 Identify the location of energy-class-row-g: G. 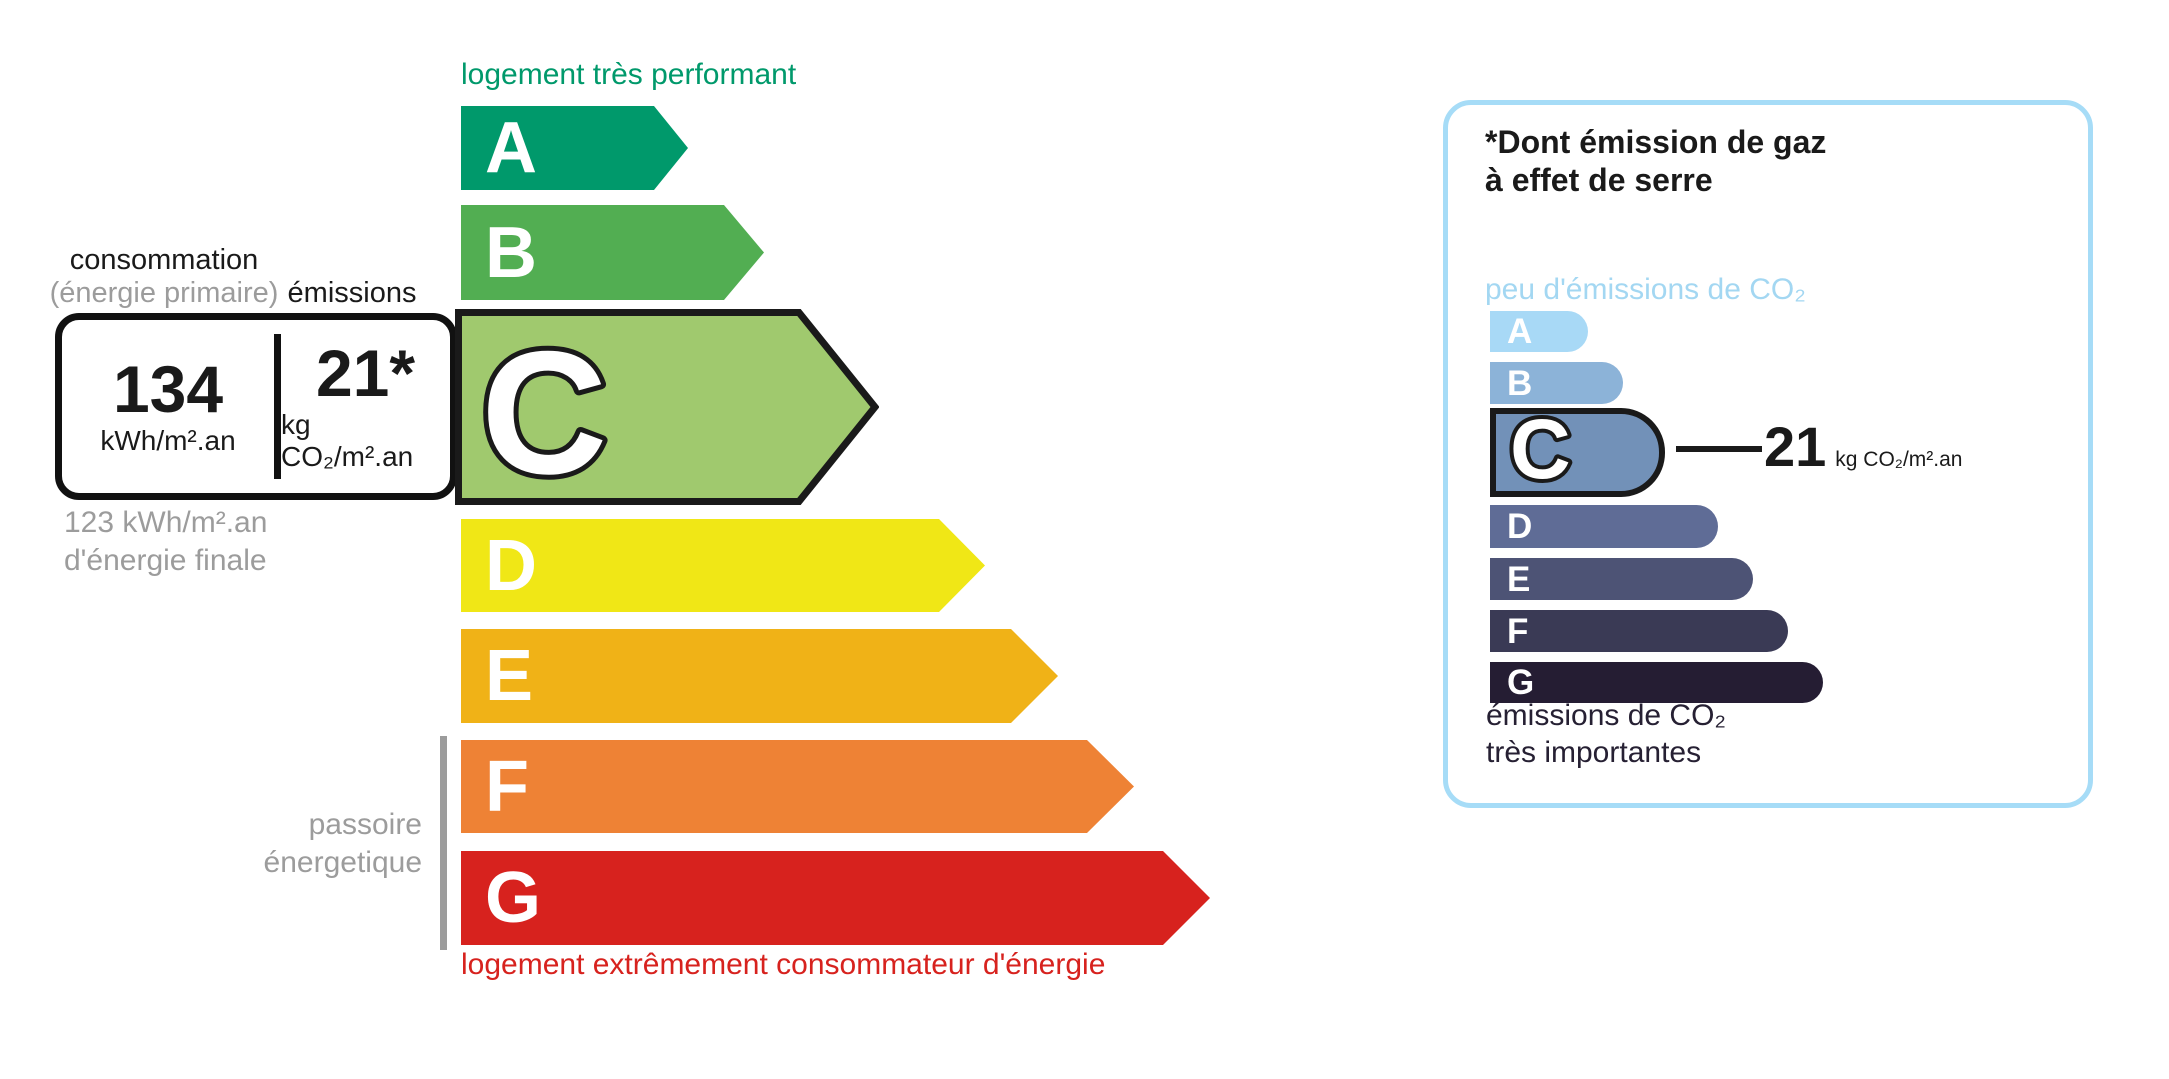
(835, 898).